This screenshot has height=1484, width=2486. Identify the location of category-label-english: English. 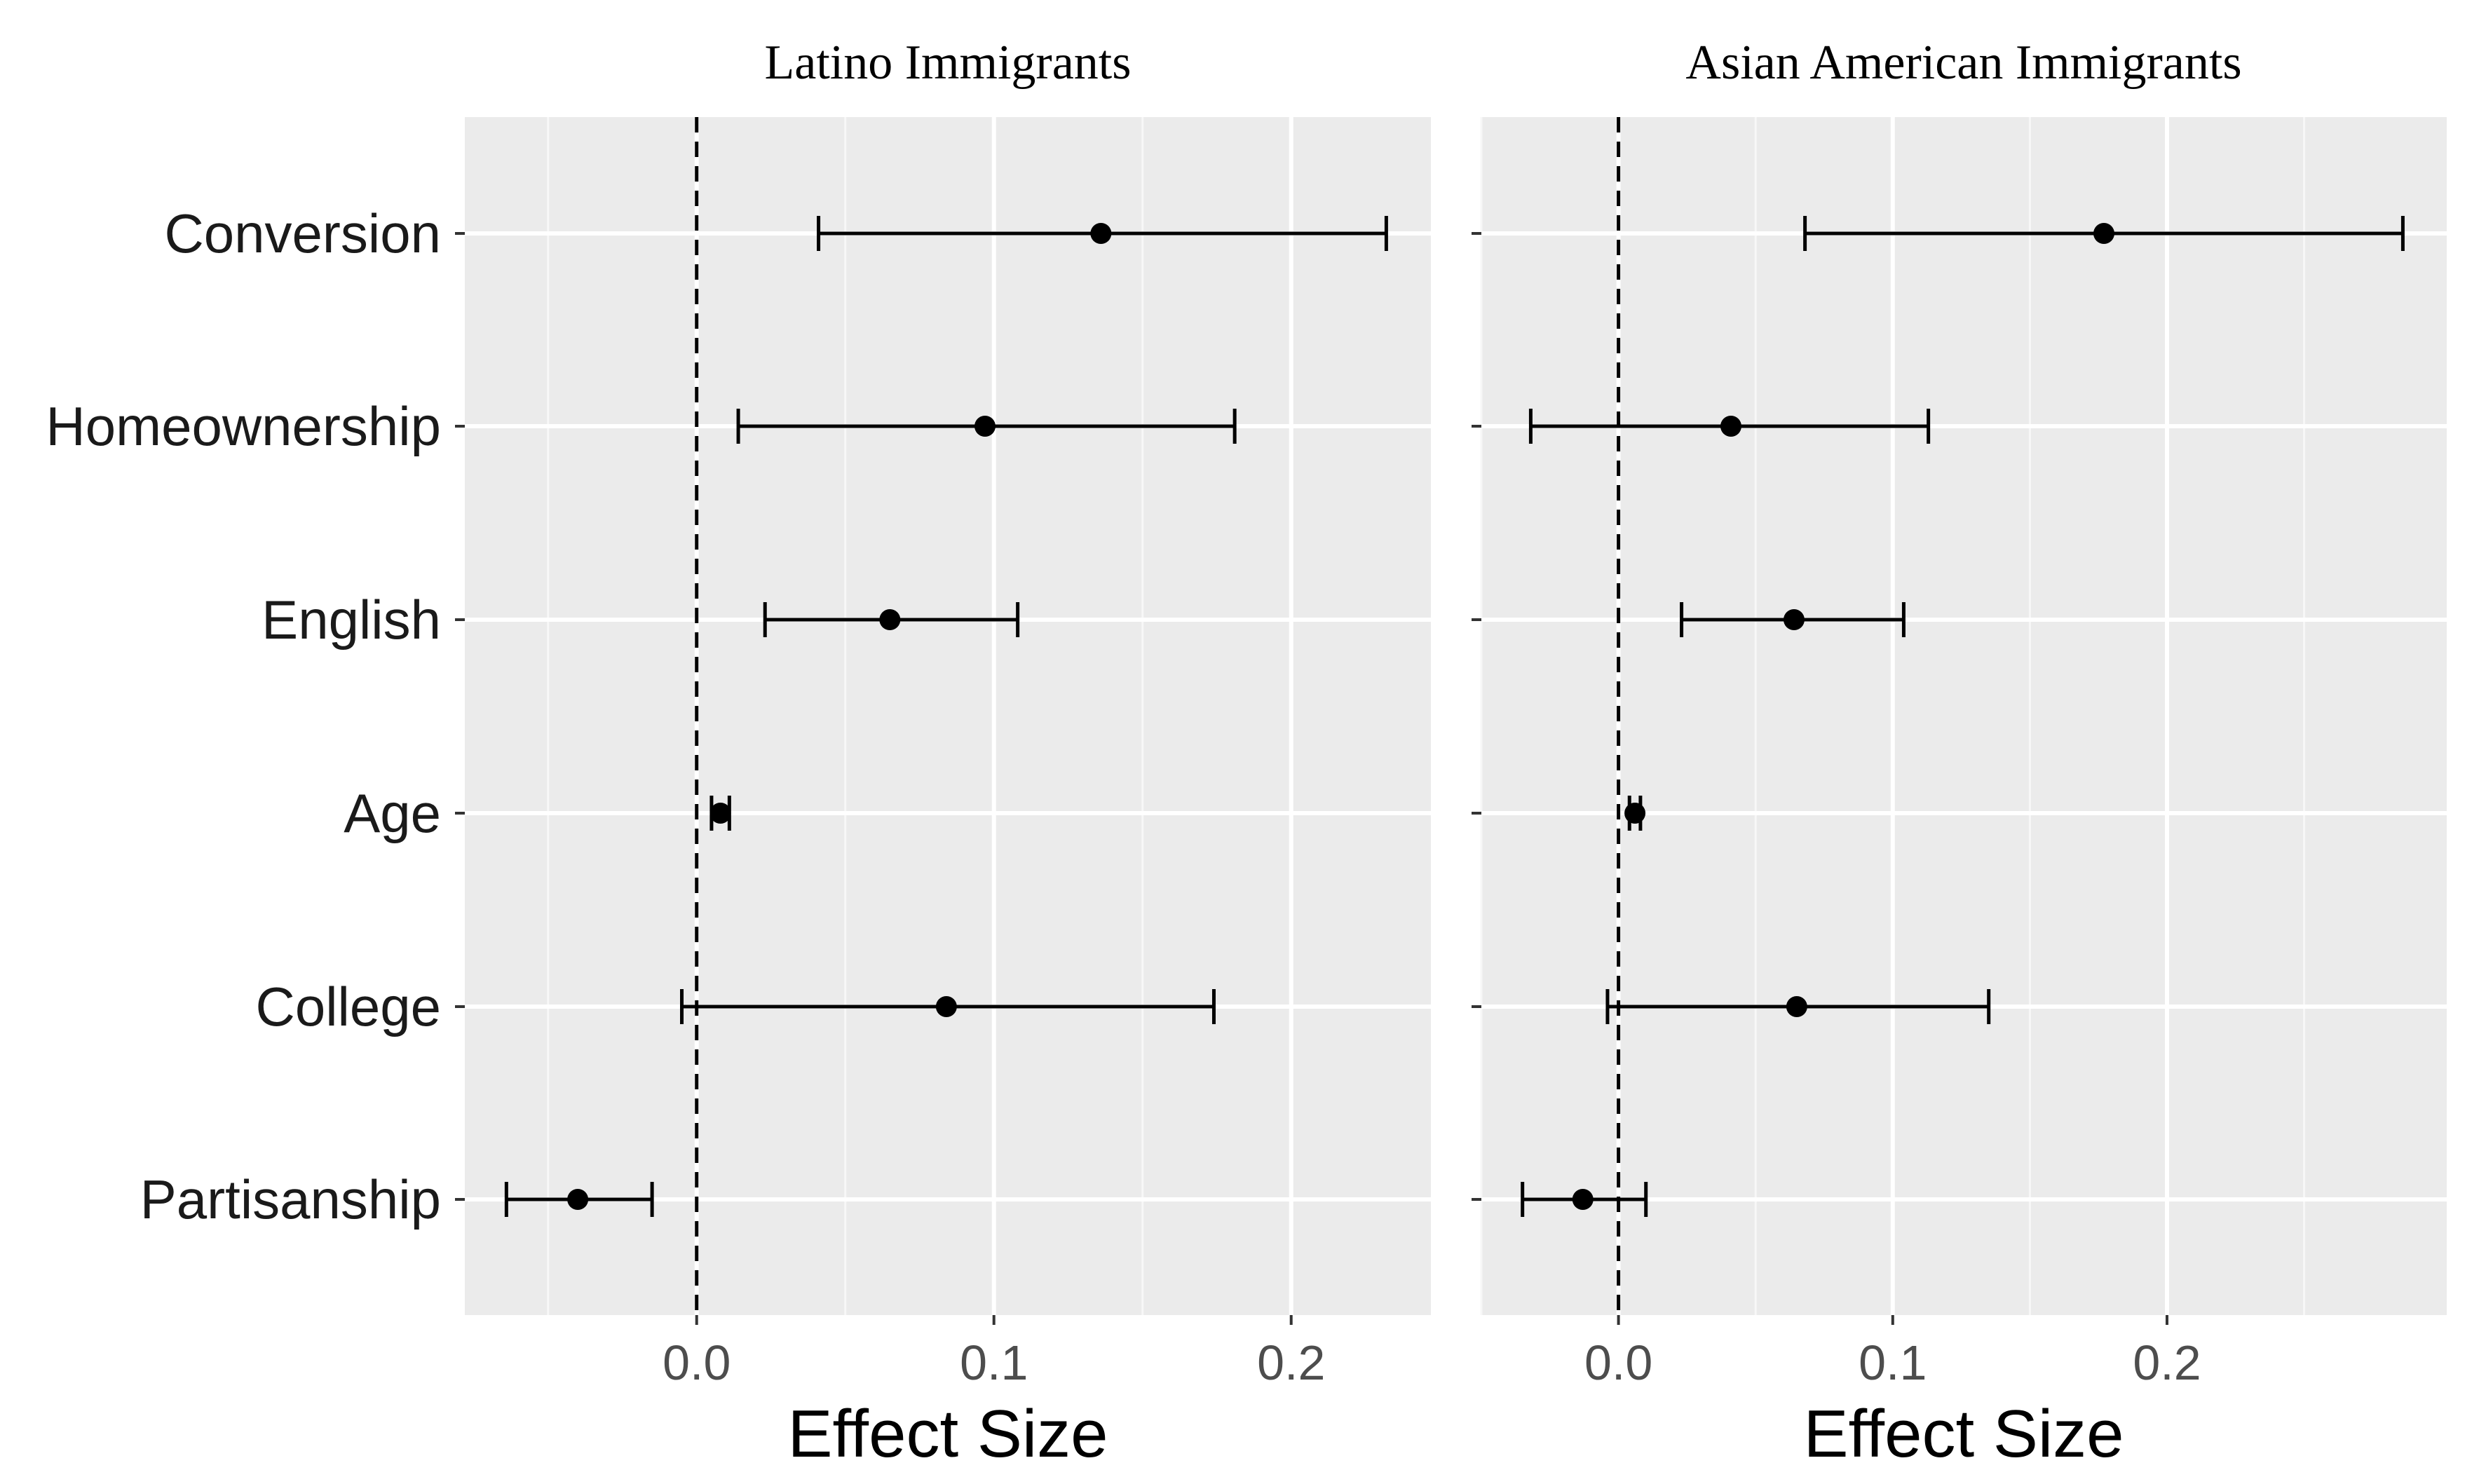
(351, 620).